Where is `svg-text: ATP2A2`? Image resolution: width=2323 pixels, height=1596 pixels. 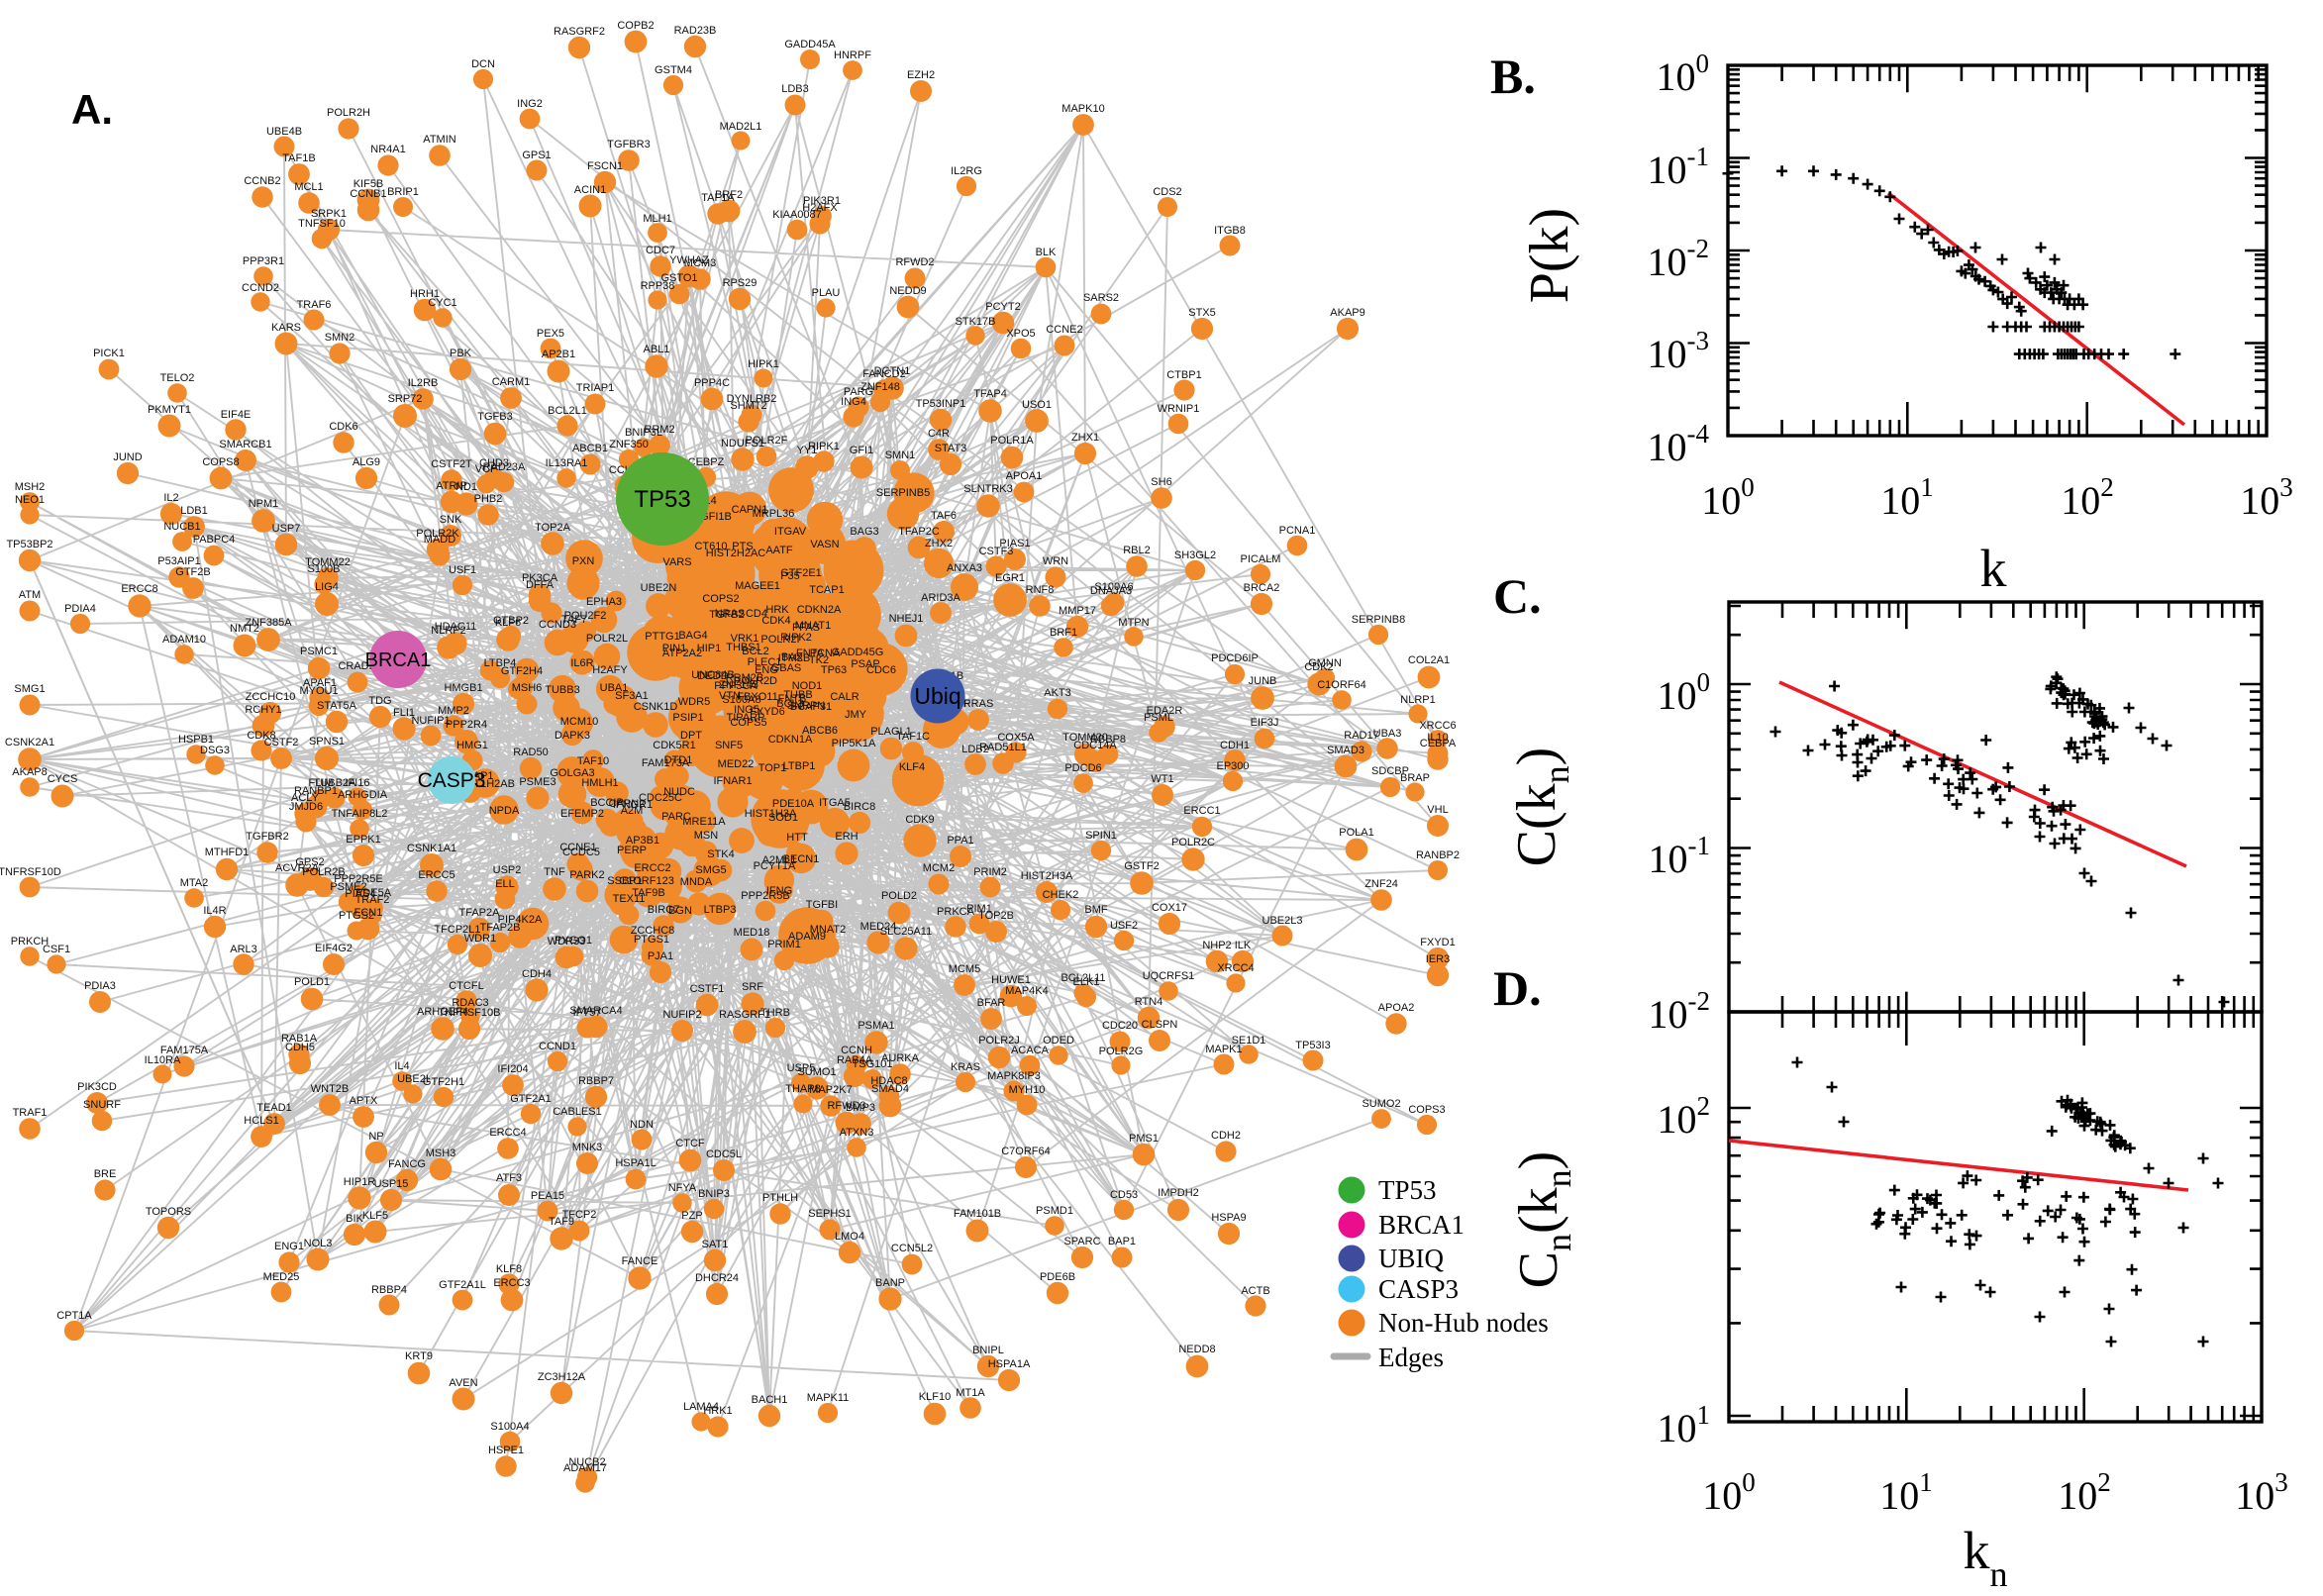 svg-text: ATP2A2 is located at coordinates (682, 654).